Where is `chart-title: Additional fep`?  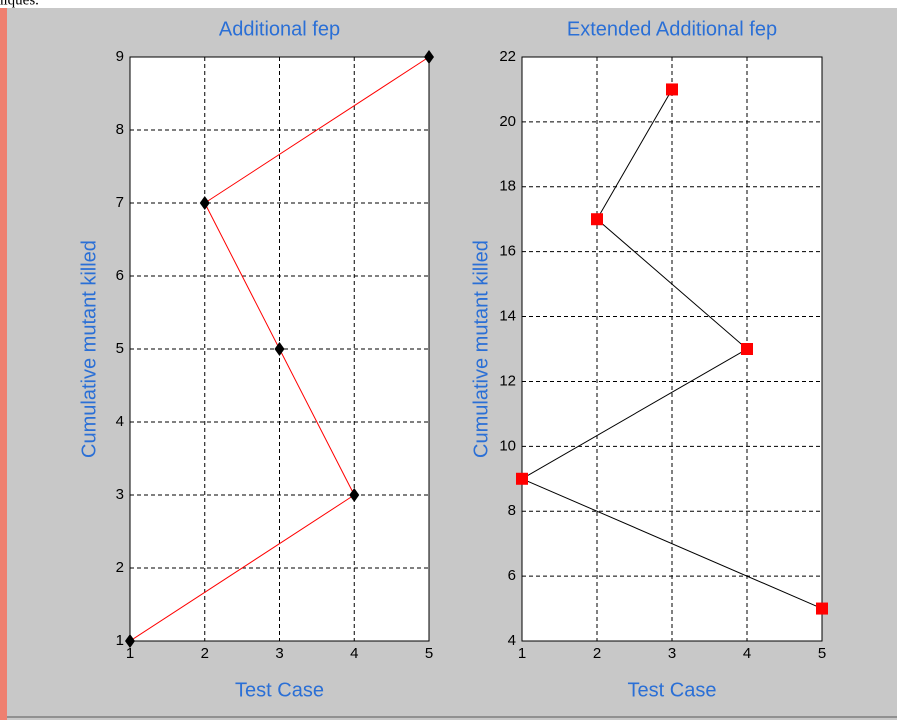
chart-title: Additional fep is located at coordinates (279, 29).